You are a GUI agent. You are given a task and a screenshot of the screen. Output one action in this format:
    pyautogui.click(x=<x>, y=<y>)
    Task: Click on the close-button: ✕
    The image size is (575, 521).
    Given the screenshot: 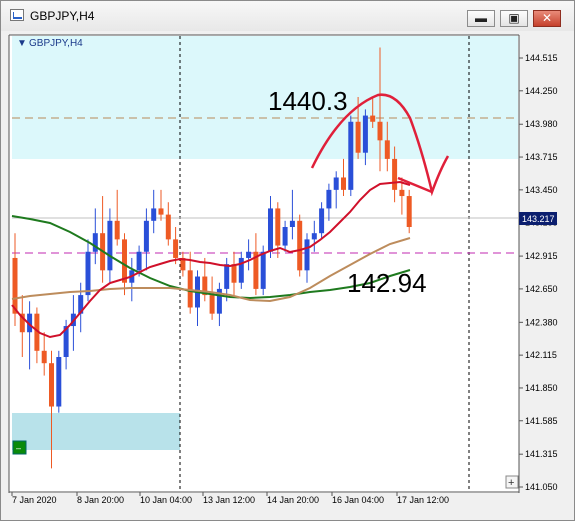 What is the action you would take?
    pyautogui.click(x=547, y=18)
    